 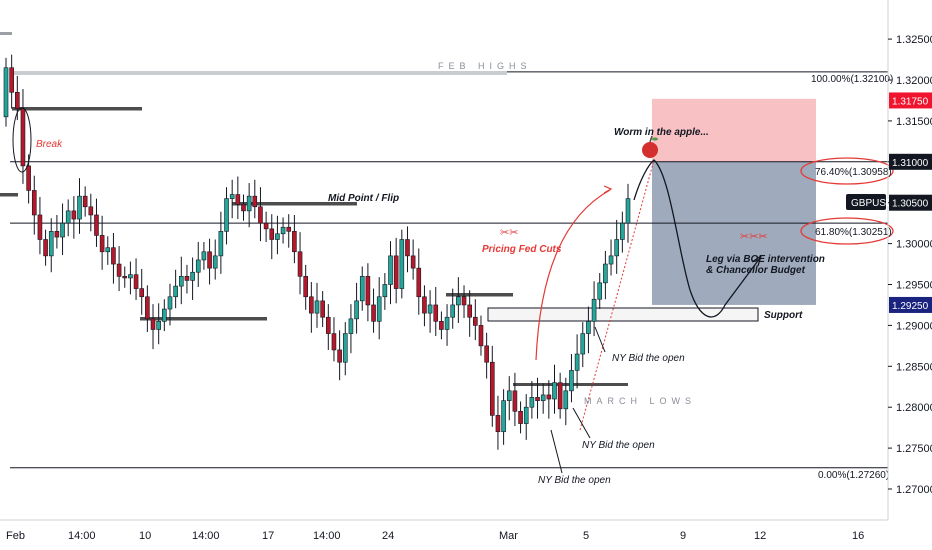 I want to click on rally-arrowhead, so click(x=608, y=189).